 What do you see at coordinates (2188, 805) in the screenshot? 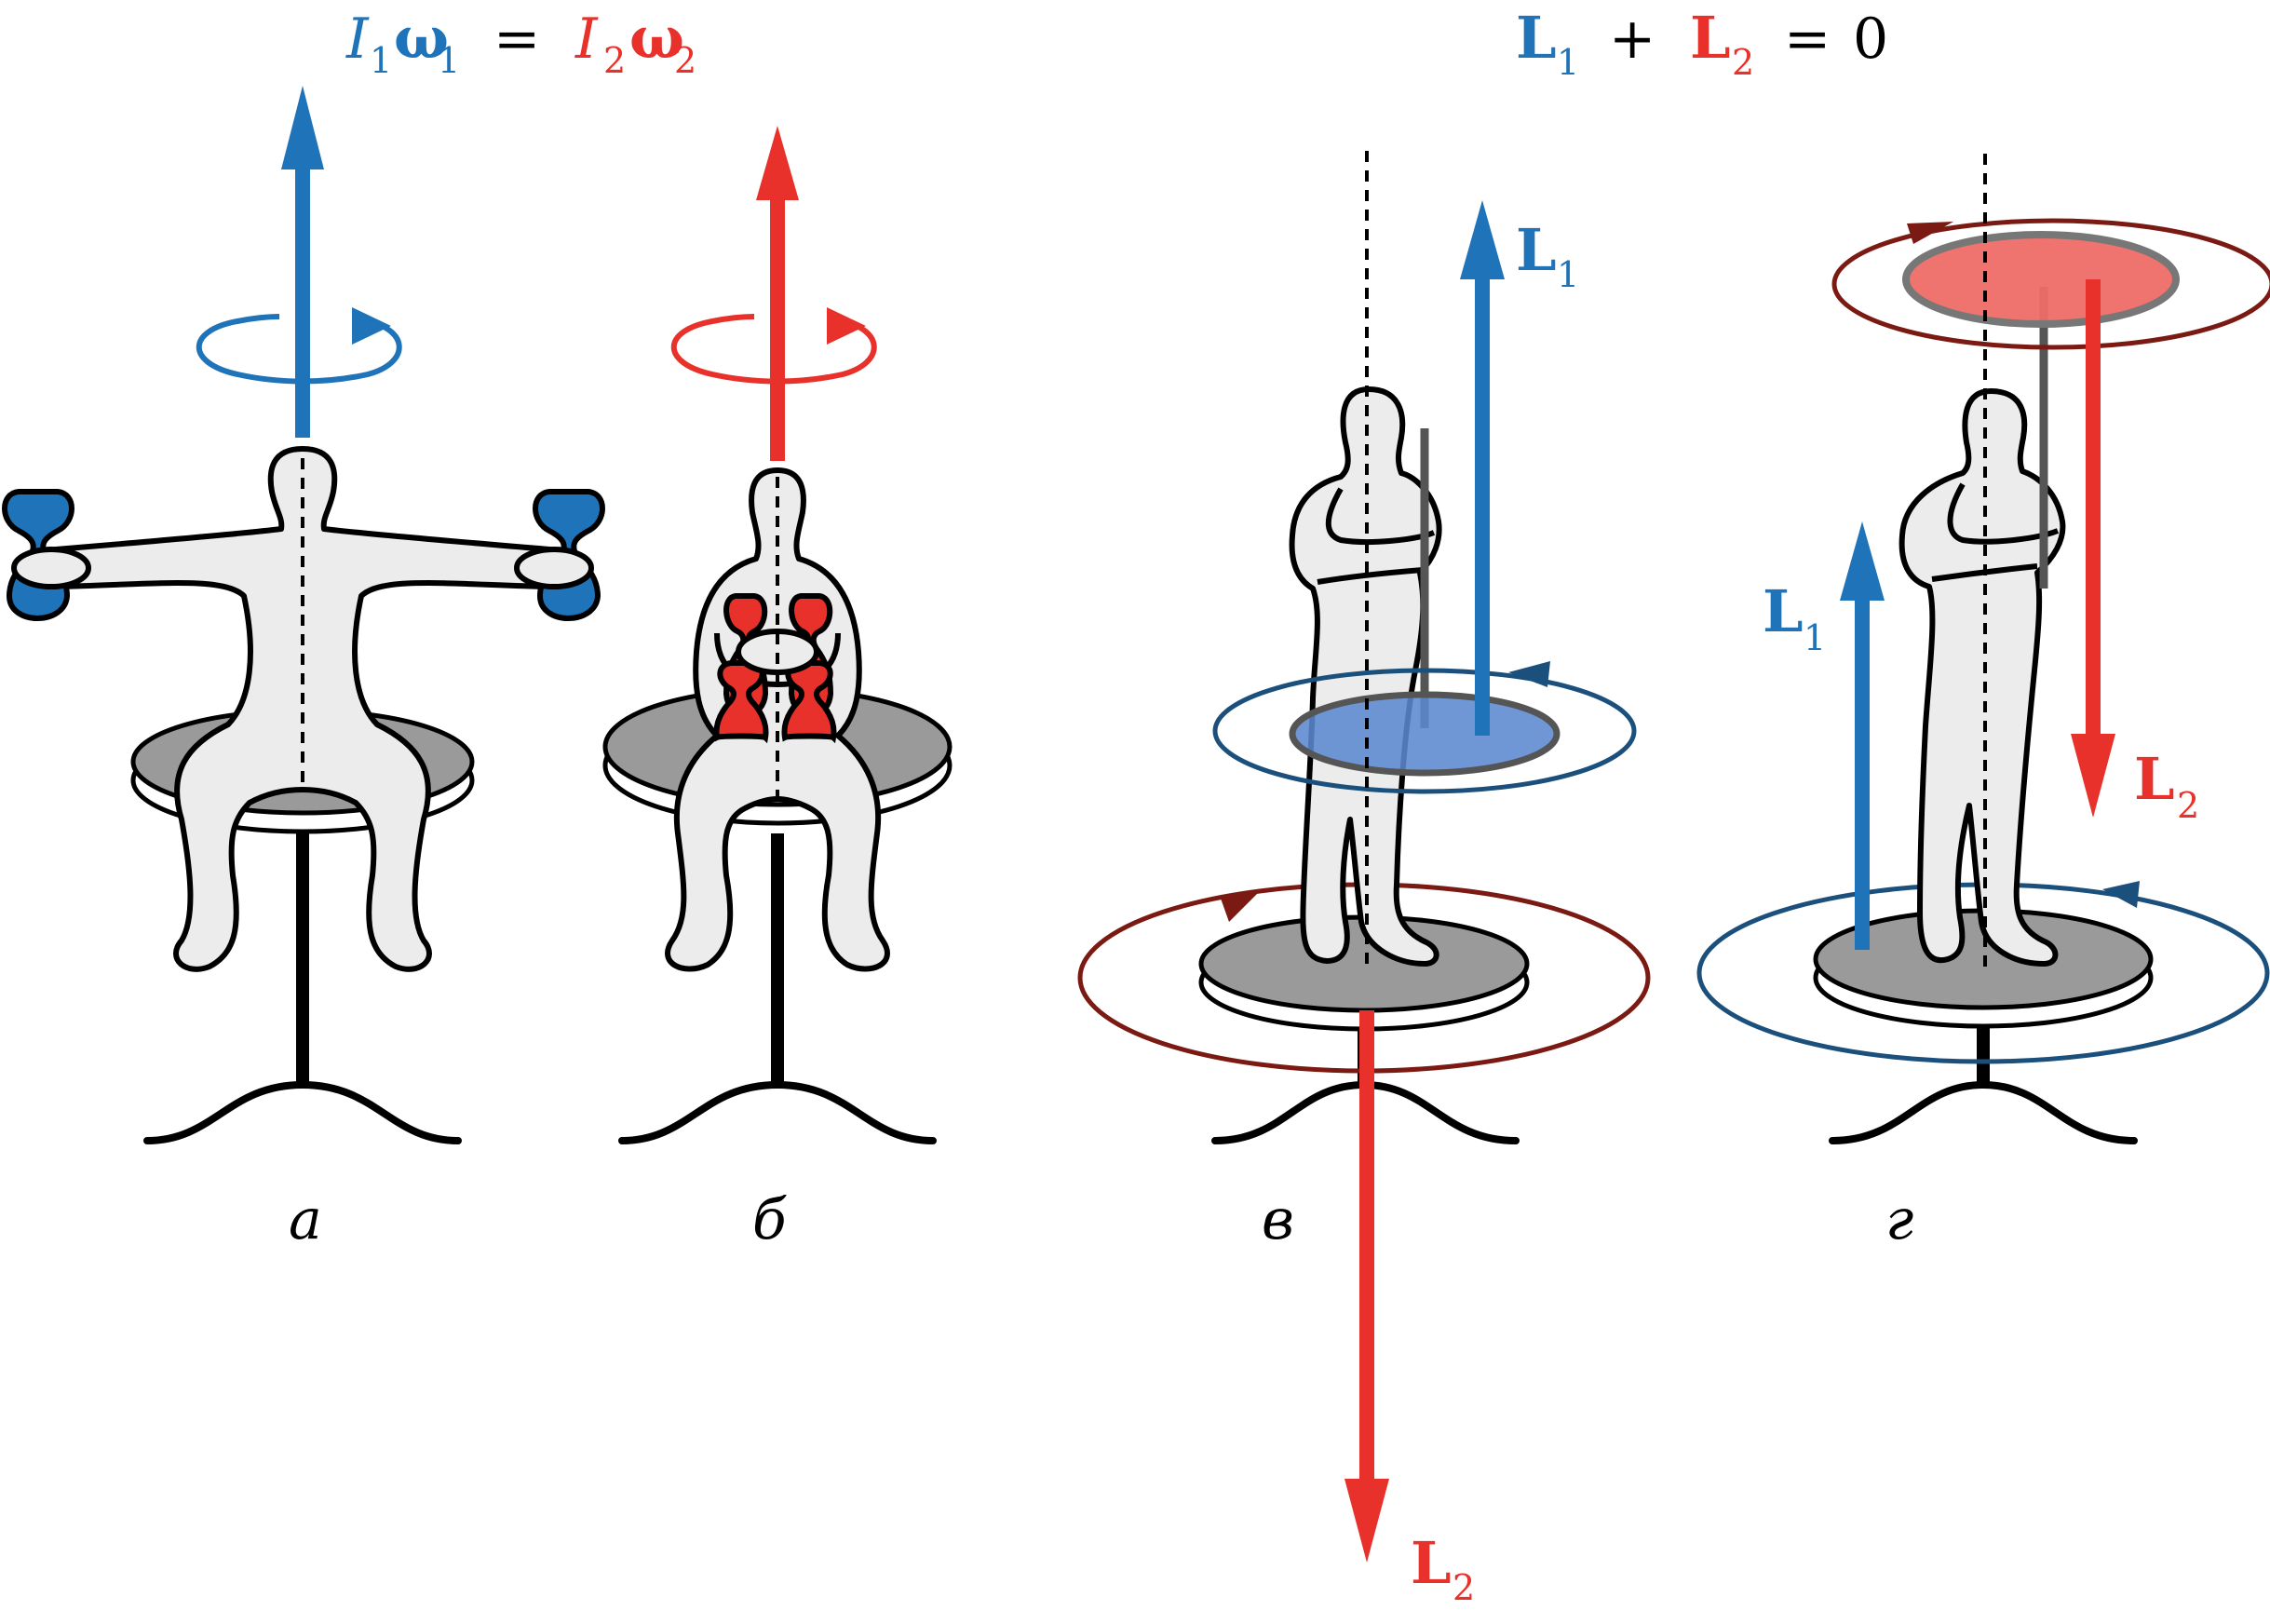
I see `label-l2-g-sub: 2` at bounding box center [2188, 805].